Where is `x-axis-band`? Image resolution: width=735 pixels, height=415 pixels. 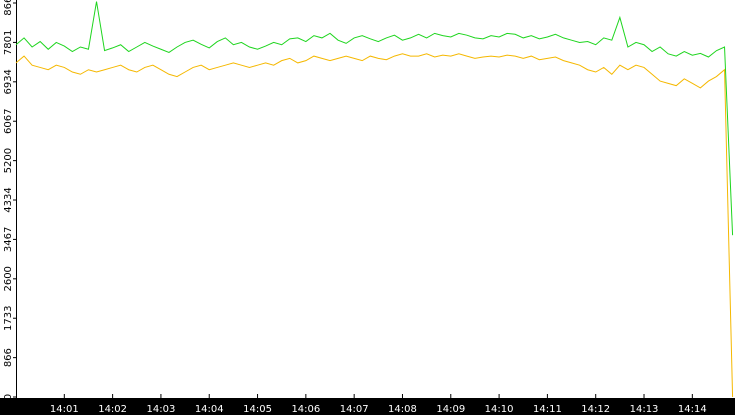
x-axis-band is located at coordinates (367, 406).